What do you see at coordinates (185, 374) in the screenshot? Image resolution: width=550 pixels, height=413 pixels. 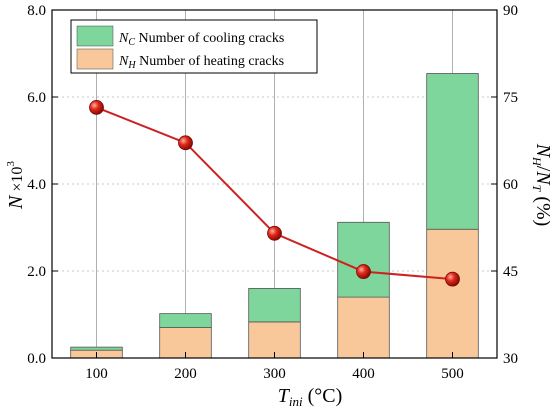 I see `x-tick-label-200: 200` at bounding box center [185, 374].